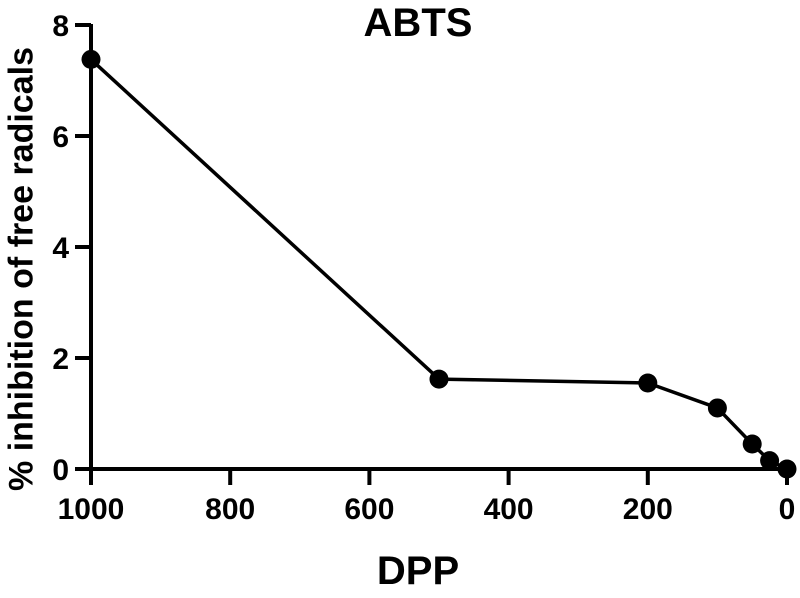 The image size is (800, 598). What do you see at coordinates (509, 509) in the screenshot?
I see `x-tick-label: 400` at bounding box center [509, 509].